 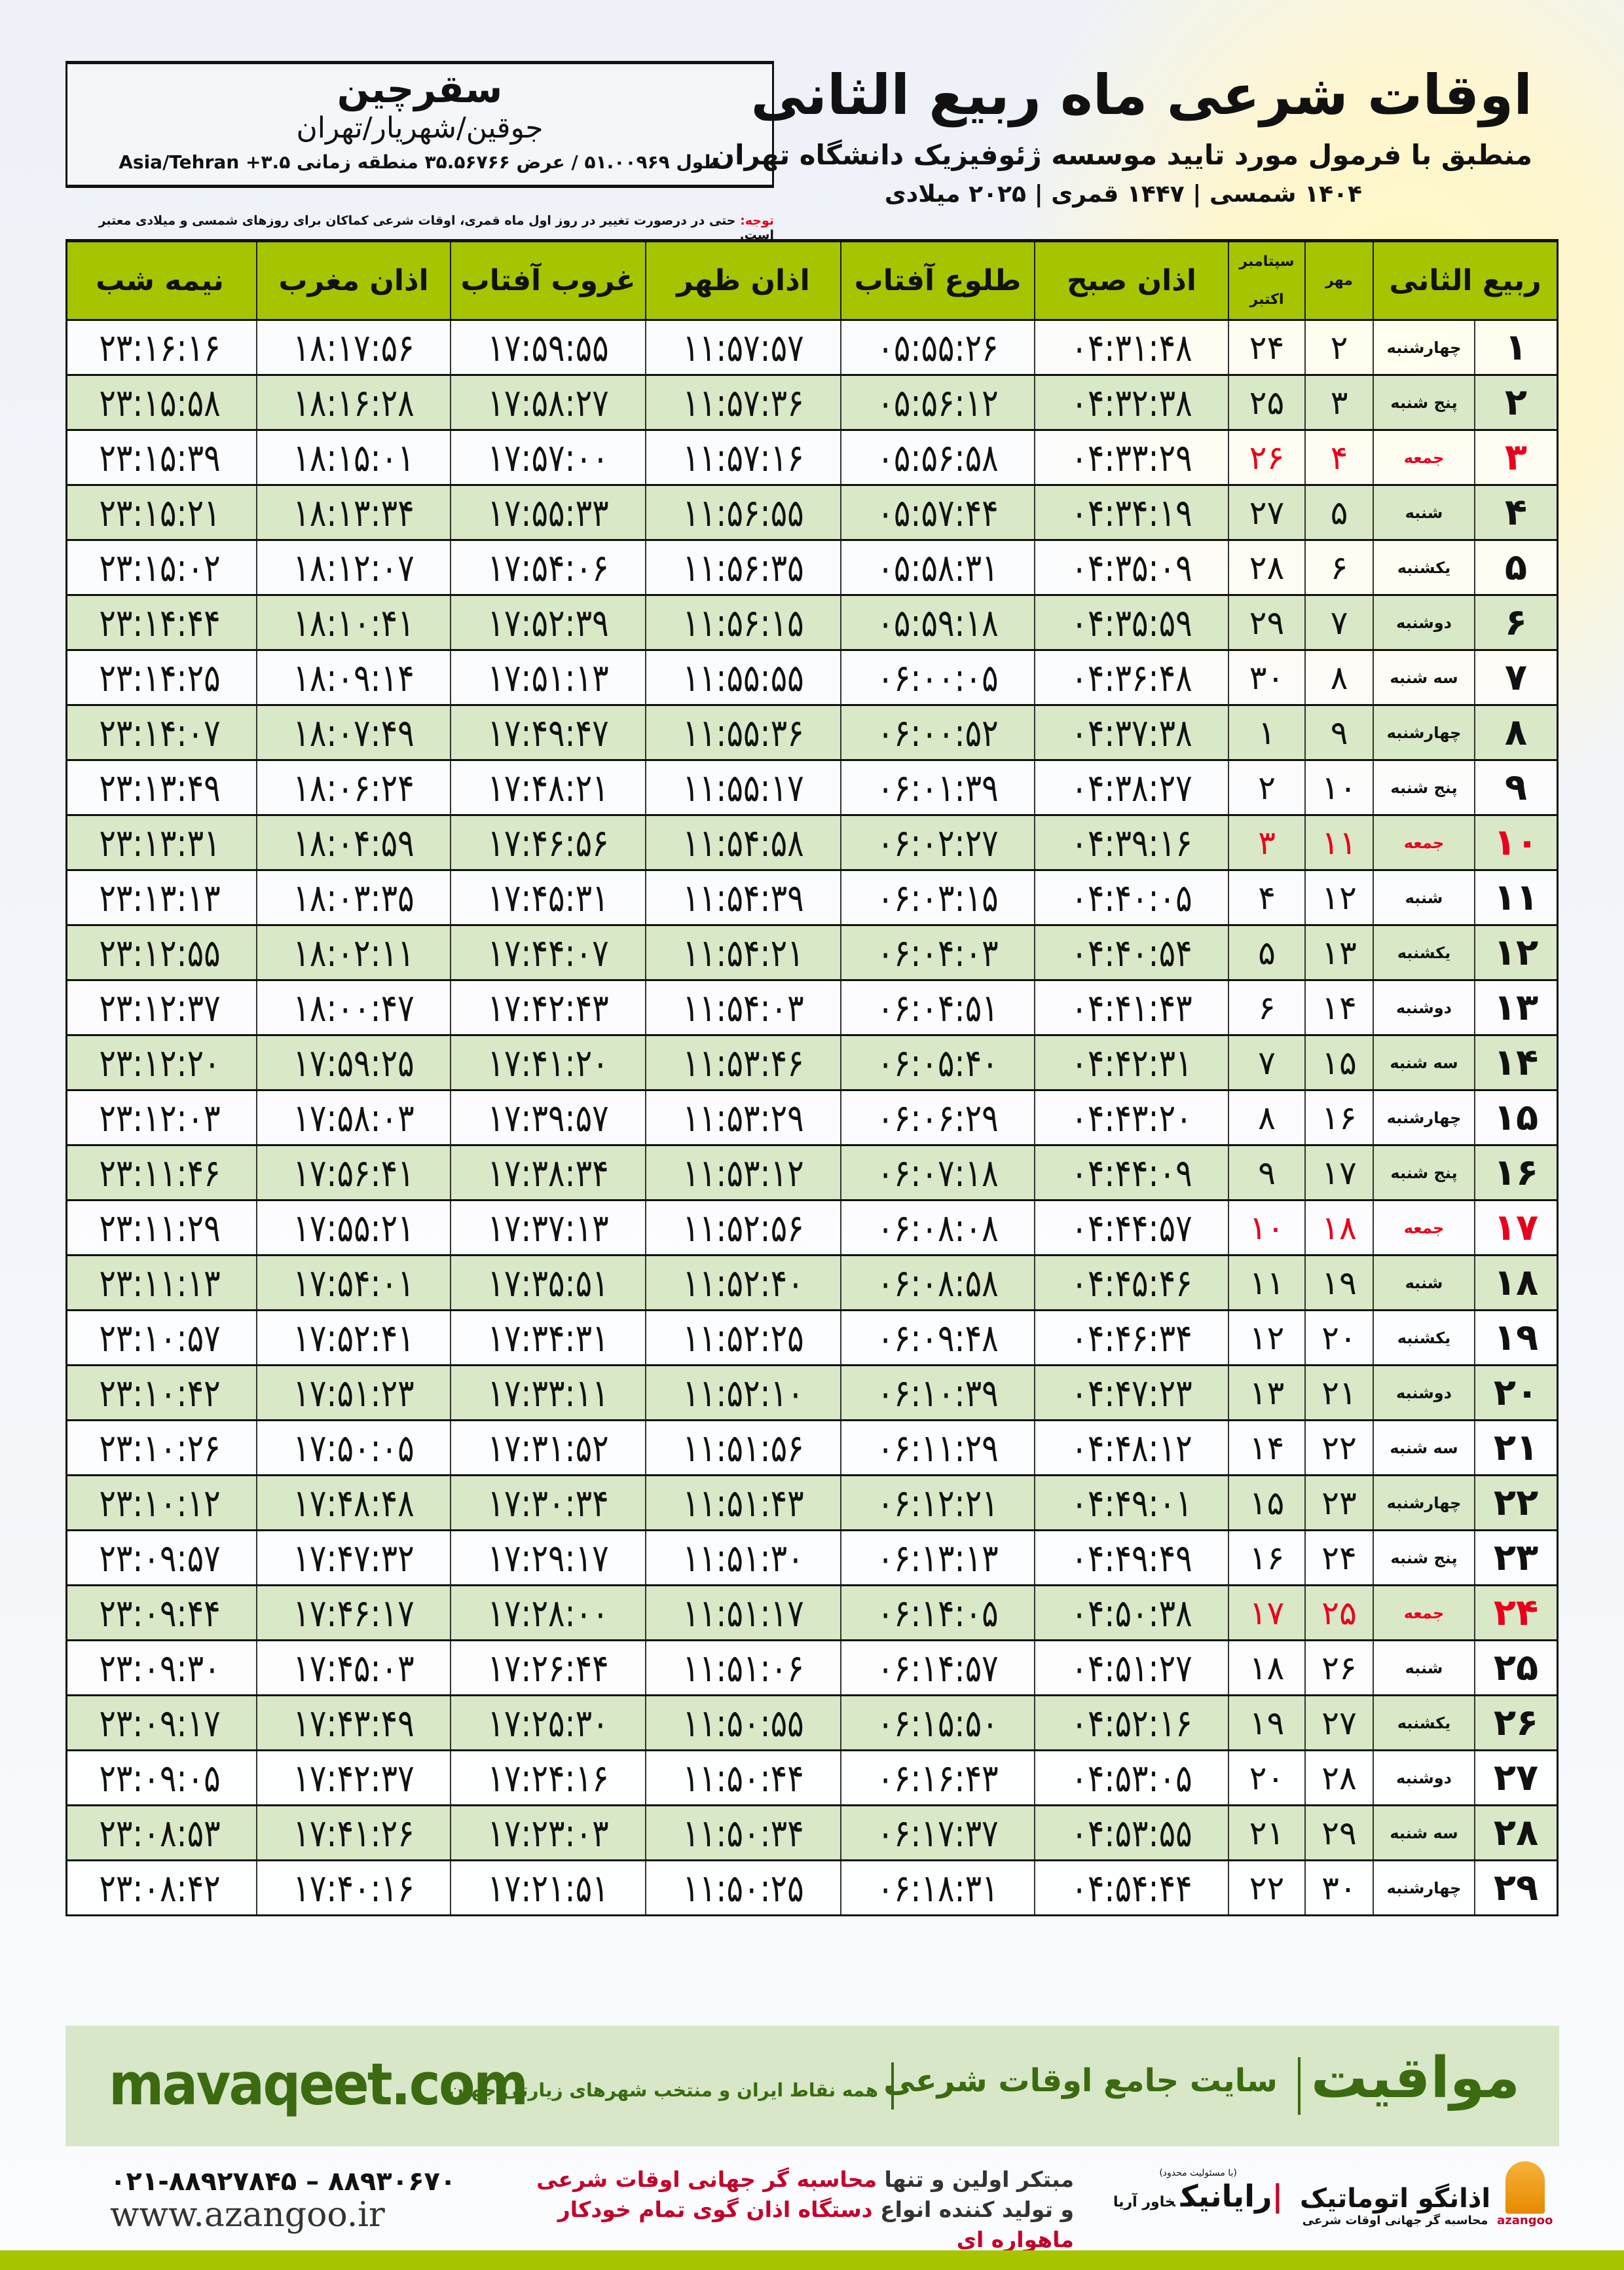 What do you see at coordinates (353, 1172) in the screenshot?
I see `cell-maghrib: ۱۷:۵۶:۴۱` at bounding box center [353, 1172].